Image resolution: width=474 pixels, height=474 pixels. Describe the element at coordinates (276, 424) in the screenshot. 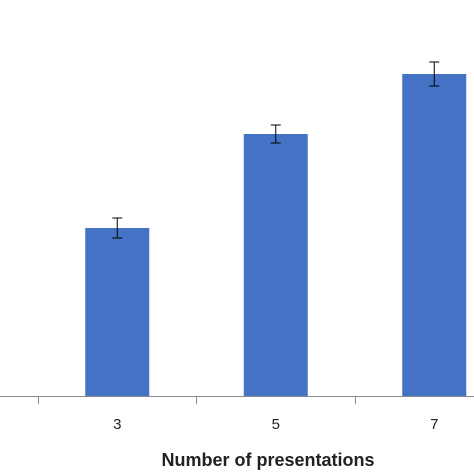

I see `x-tick-label: 5` at that location.